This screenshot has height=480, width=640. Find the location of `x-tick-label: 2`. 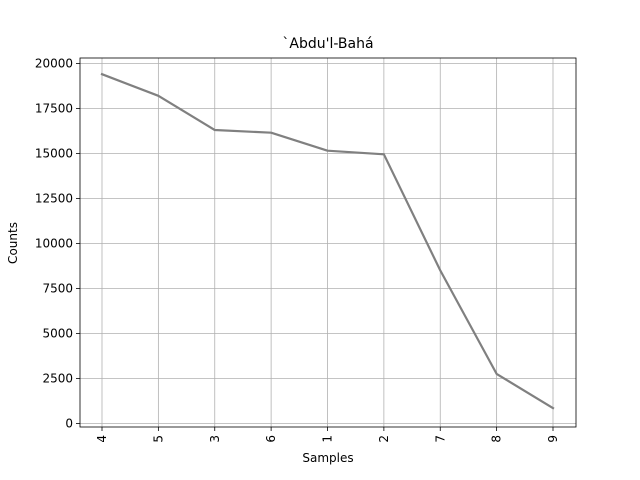

x-tick-label: 2 is located at coordinates (384, 439).